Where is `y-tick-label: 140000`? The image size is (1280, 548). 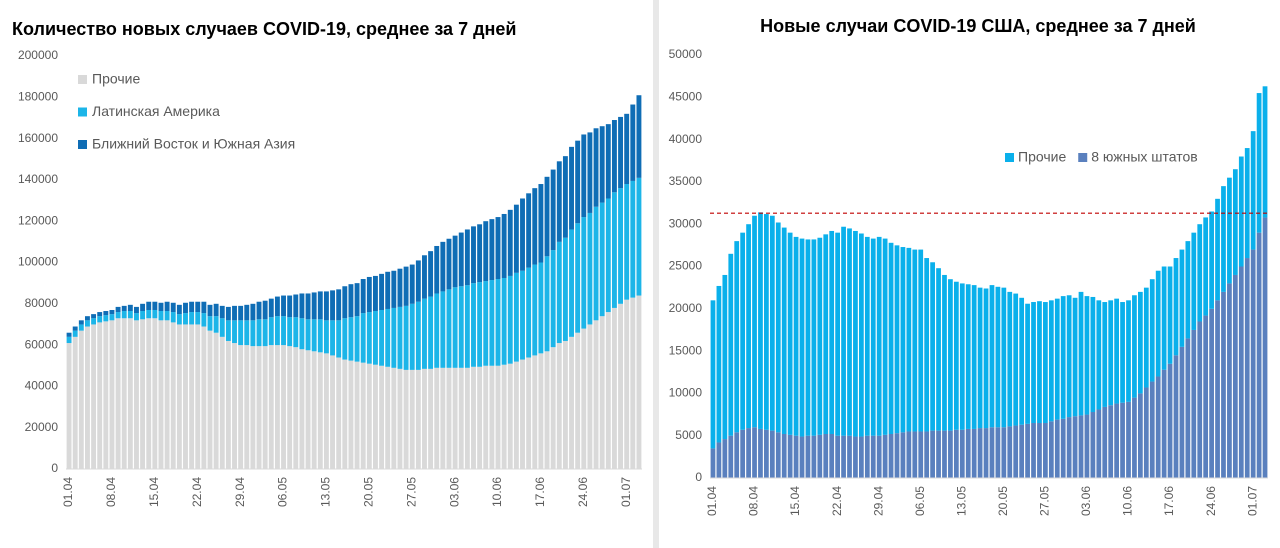
y-tick-label: 140000 is located at coordinates (38, 179).